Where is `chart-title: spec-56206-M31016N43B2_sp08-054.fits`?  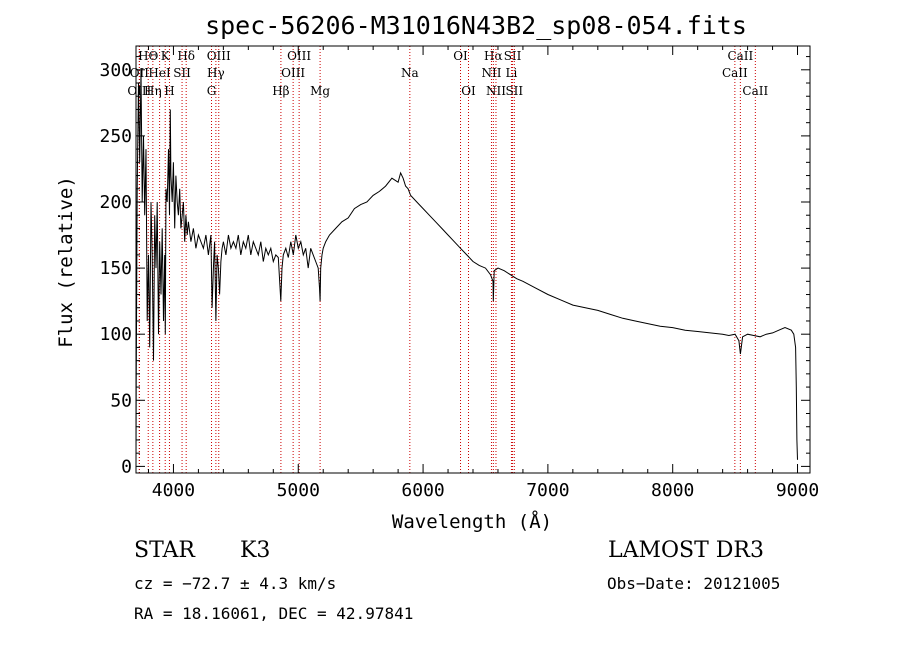
chart-title: spec-56206-M31016N43B2_sp08-054.fits is located at coordinates (476, 25).